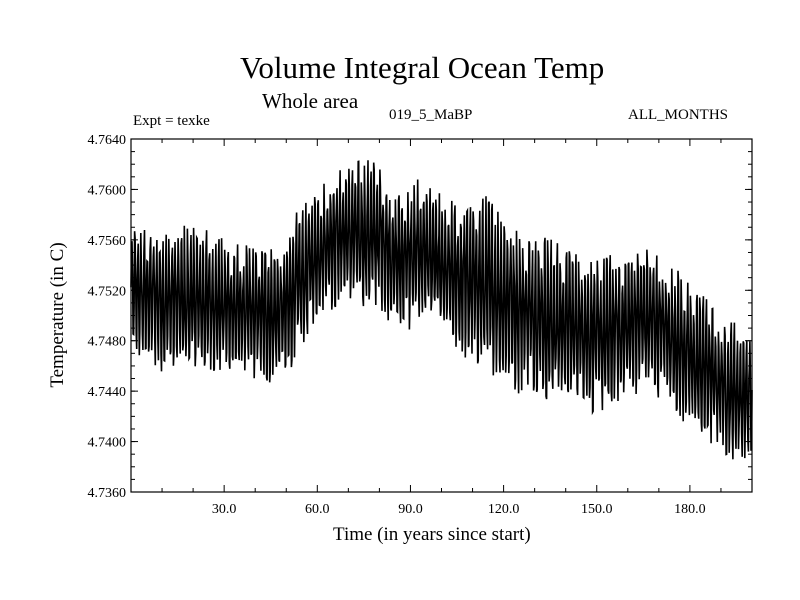 Image resolution: width=800 pixels, height=600 pixels. What do you see at coordinates (690, 509) in the screenshot?
I see `x-tick-label: 180.0` at bounding box center [690, 509].